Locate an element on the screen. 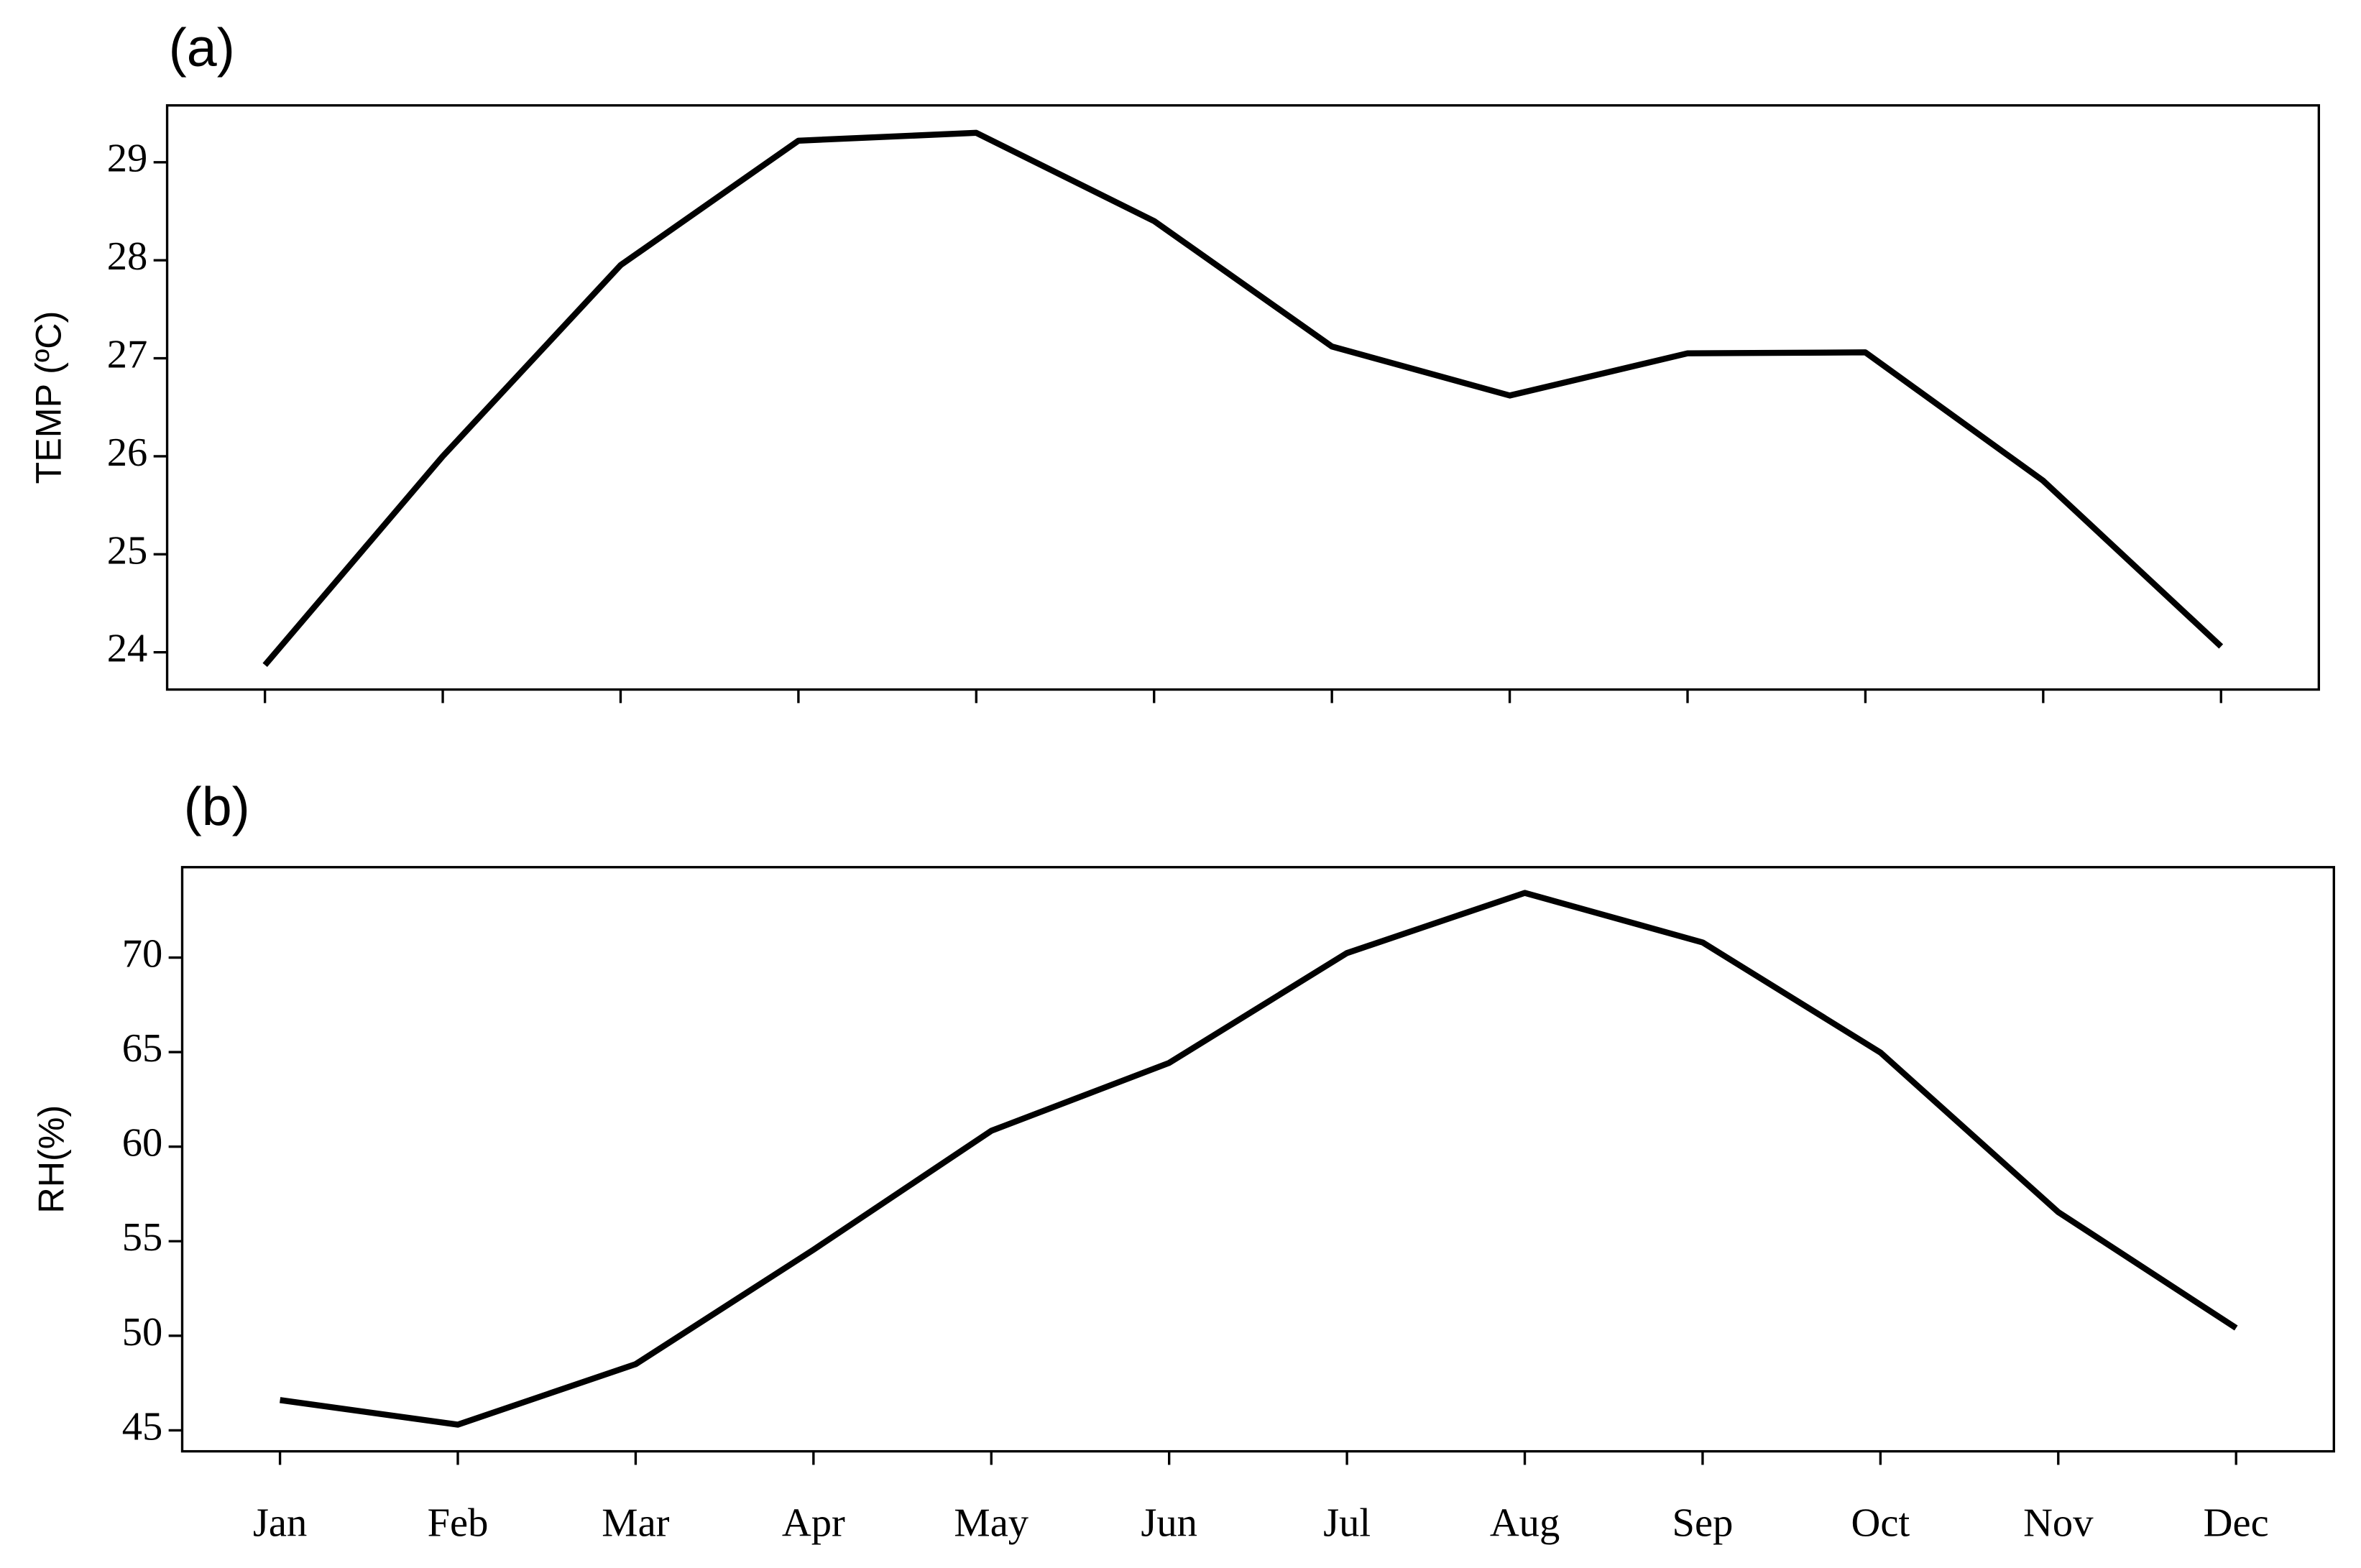  panel-title: (a) is located at coordinates (202, 47).